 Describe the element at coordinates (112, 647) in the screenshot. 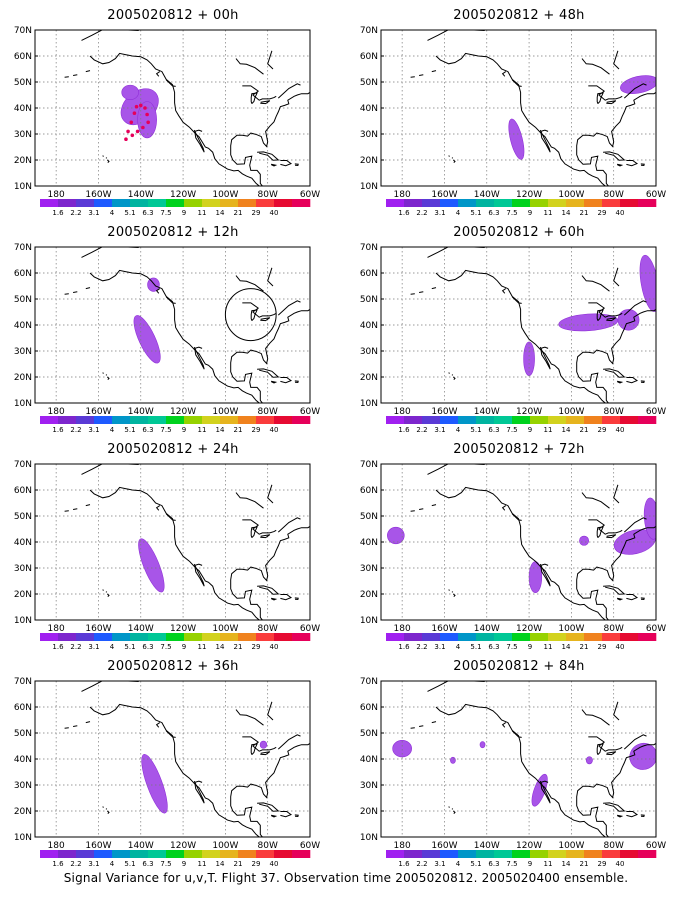

I see `colorbar-label: 4` at that location.